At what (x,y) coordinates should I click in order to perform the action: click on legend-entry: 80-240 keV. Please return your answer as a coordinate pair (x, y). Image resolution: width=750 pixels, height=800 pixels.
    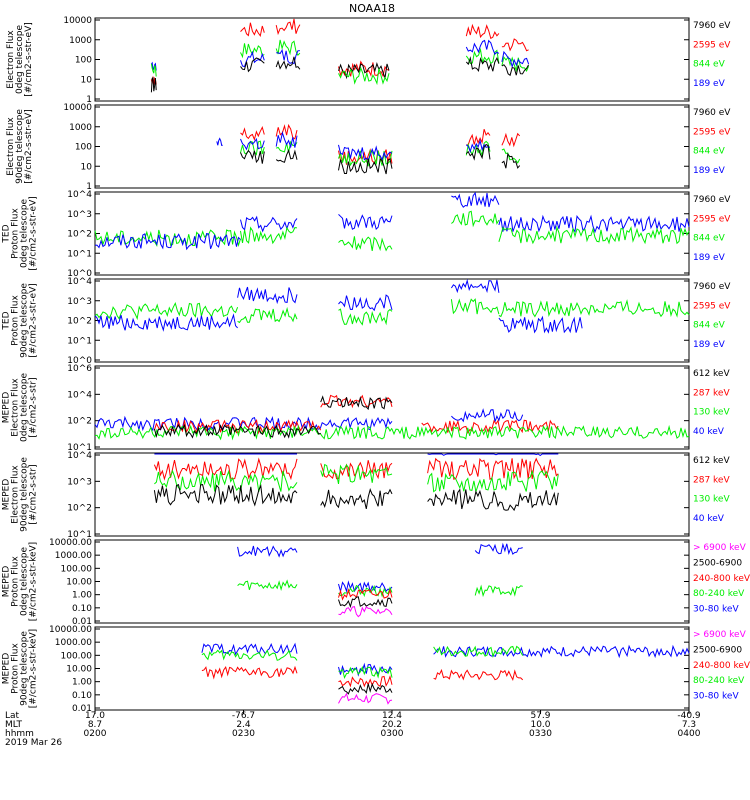
    Looking at the image, I should click on (719, 681).